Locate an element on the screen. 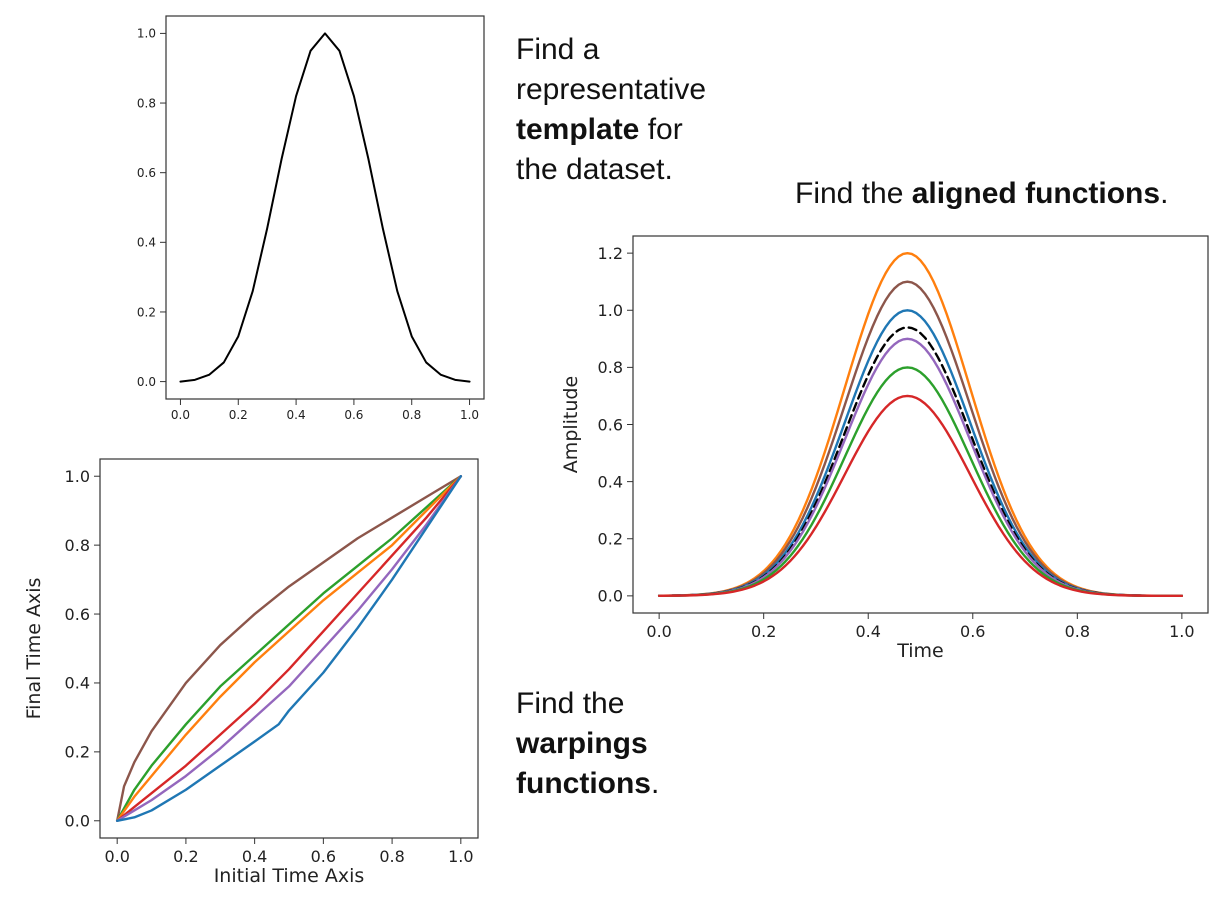  aligned-xtick-label-3: 0.6 is located at coordinates (972, 631).